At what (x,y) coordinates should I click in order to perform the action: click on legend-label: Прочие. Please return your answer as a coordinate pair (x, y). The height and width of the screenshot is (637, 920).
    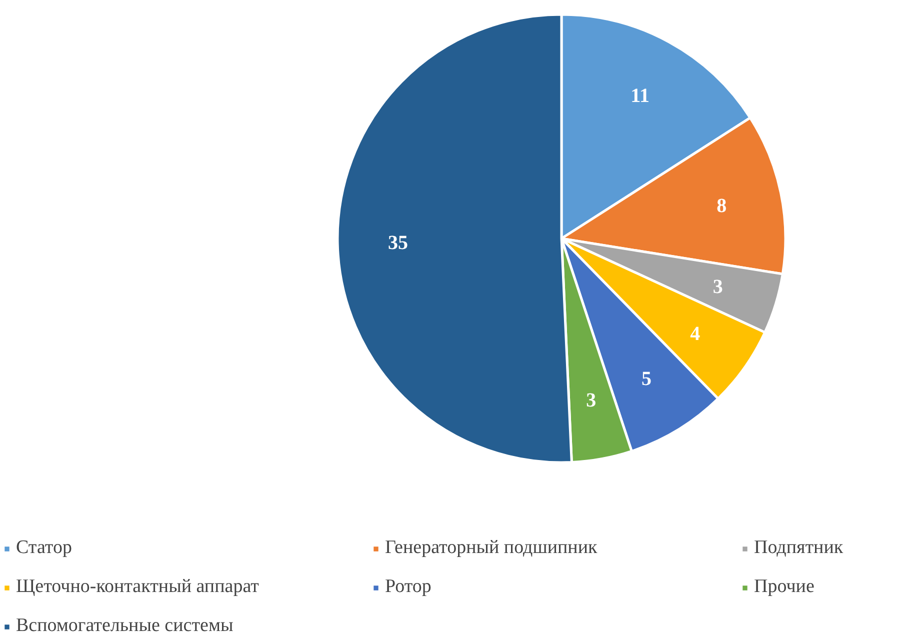
    Looking at the image, I should click on (785, 587).